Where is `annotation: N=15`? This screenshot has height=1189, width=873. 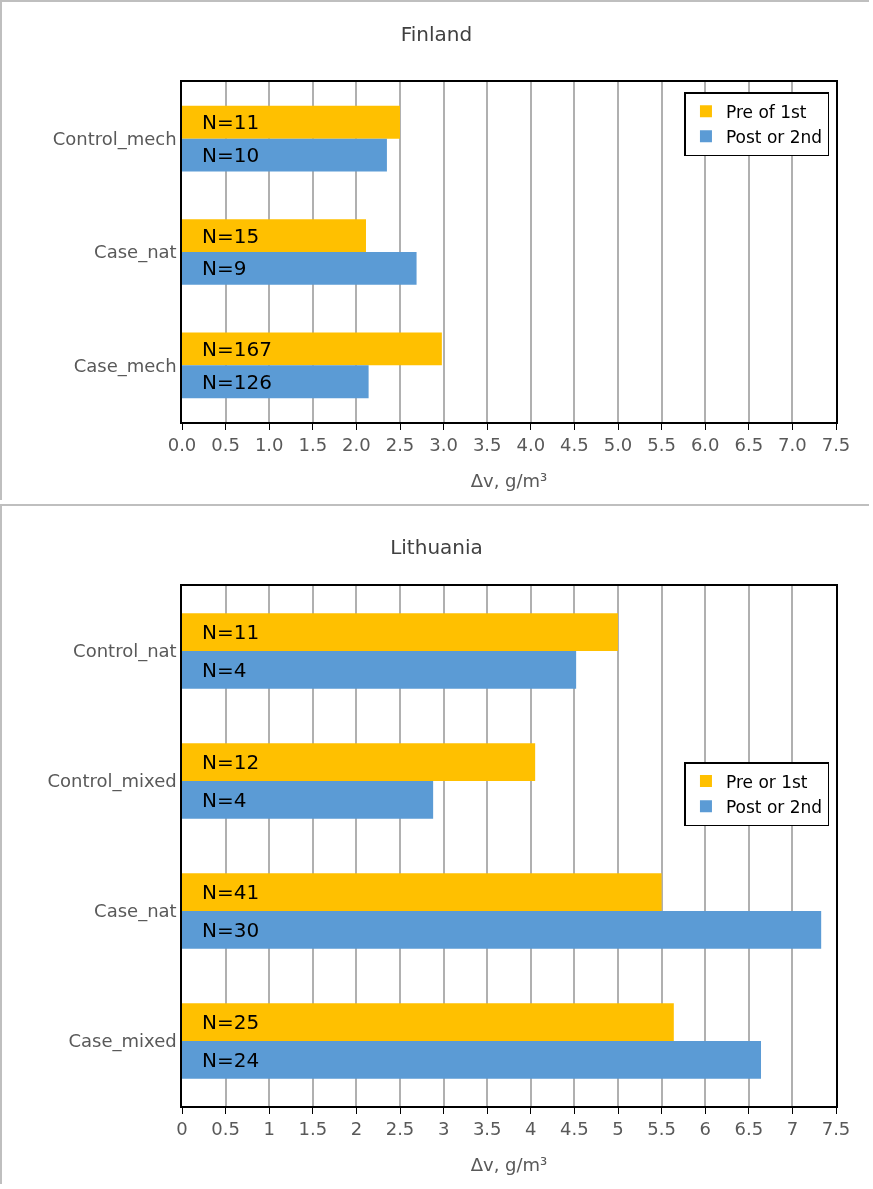
annotation: N=15 is located at coordinates (231, 236).